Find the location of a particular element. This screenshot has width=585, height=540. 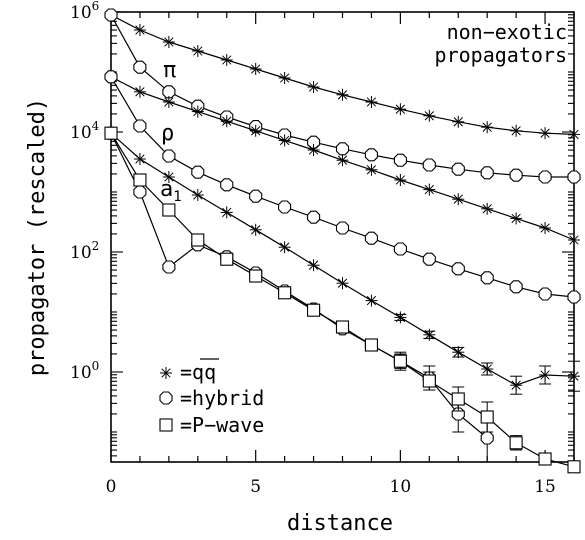

legend: =qq =hybrid =P−wave is located at coordinates (211, 397).